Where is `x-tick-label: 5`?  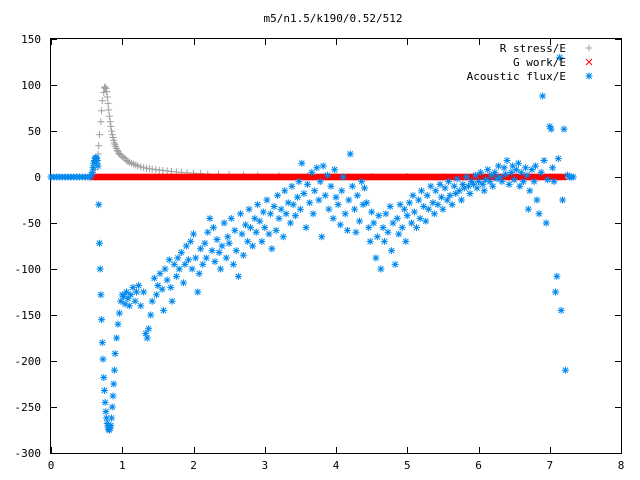 x-tick-label: 5 is located at coordinates (407, 465).